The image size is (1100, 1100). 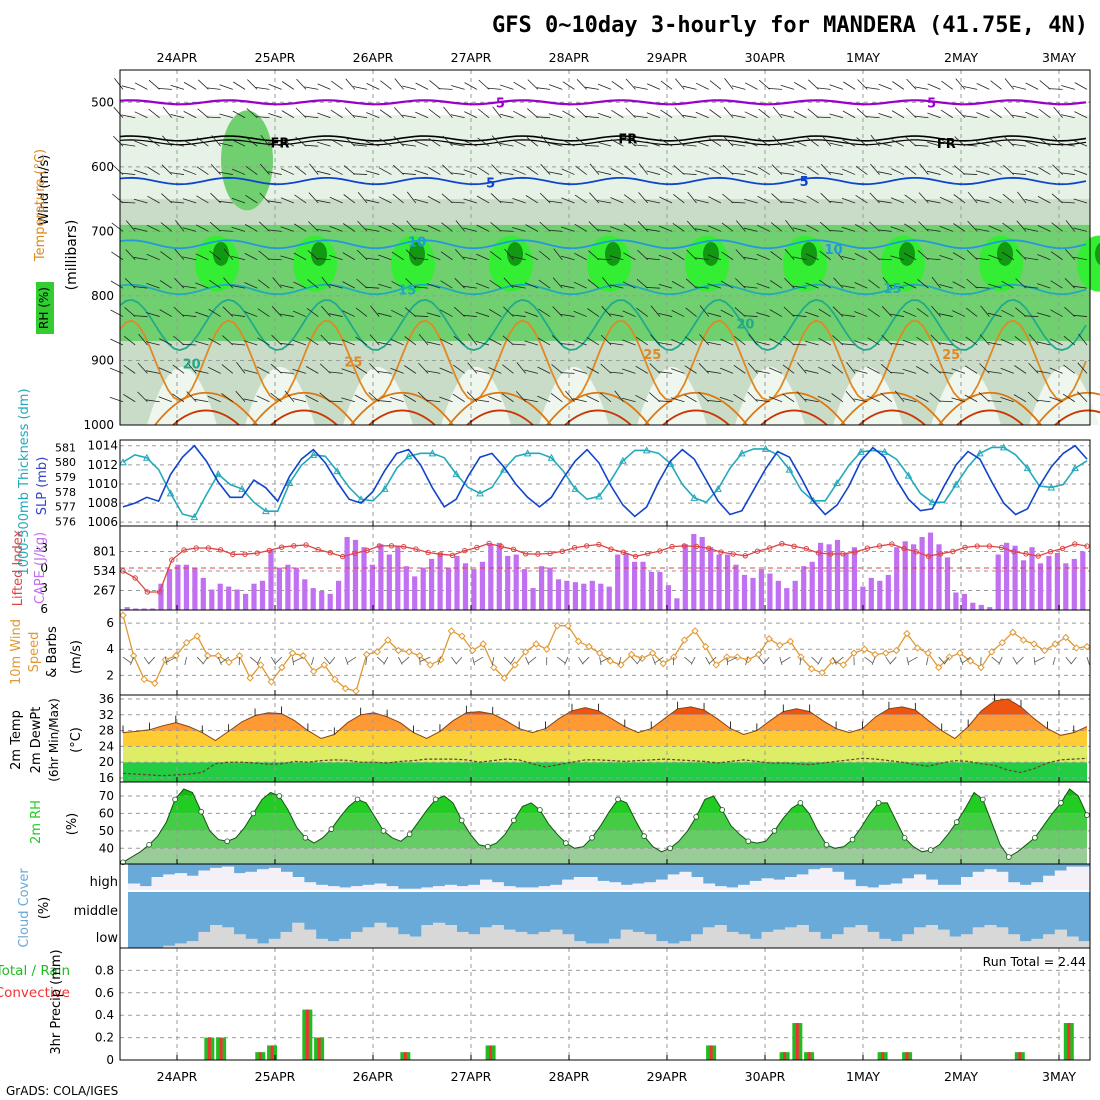 I want to click on lifted-point, so click(x=172, y=560).